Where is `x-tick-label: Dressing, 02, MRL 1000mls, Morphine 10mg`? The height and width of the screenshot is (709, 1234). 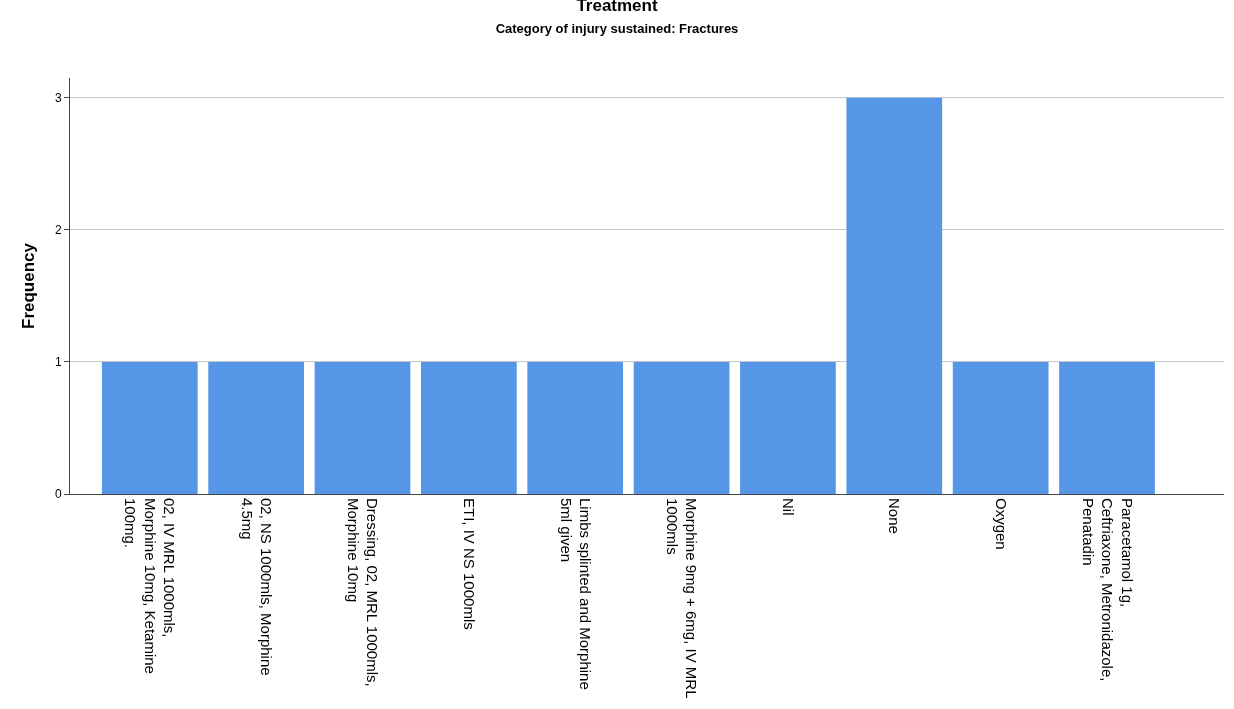 x-tick-label: Dressing, 02, MRL 1000mls, Morphine 10mg is located at coordinates (363, 592).